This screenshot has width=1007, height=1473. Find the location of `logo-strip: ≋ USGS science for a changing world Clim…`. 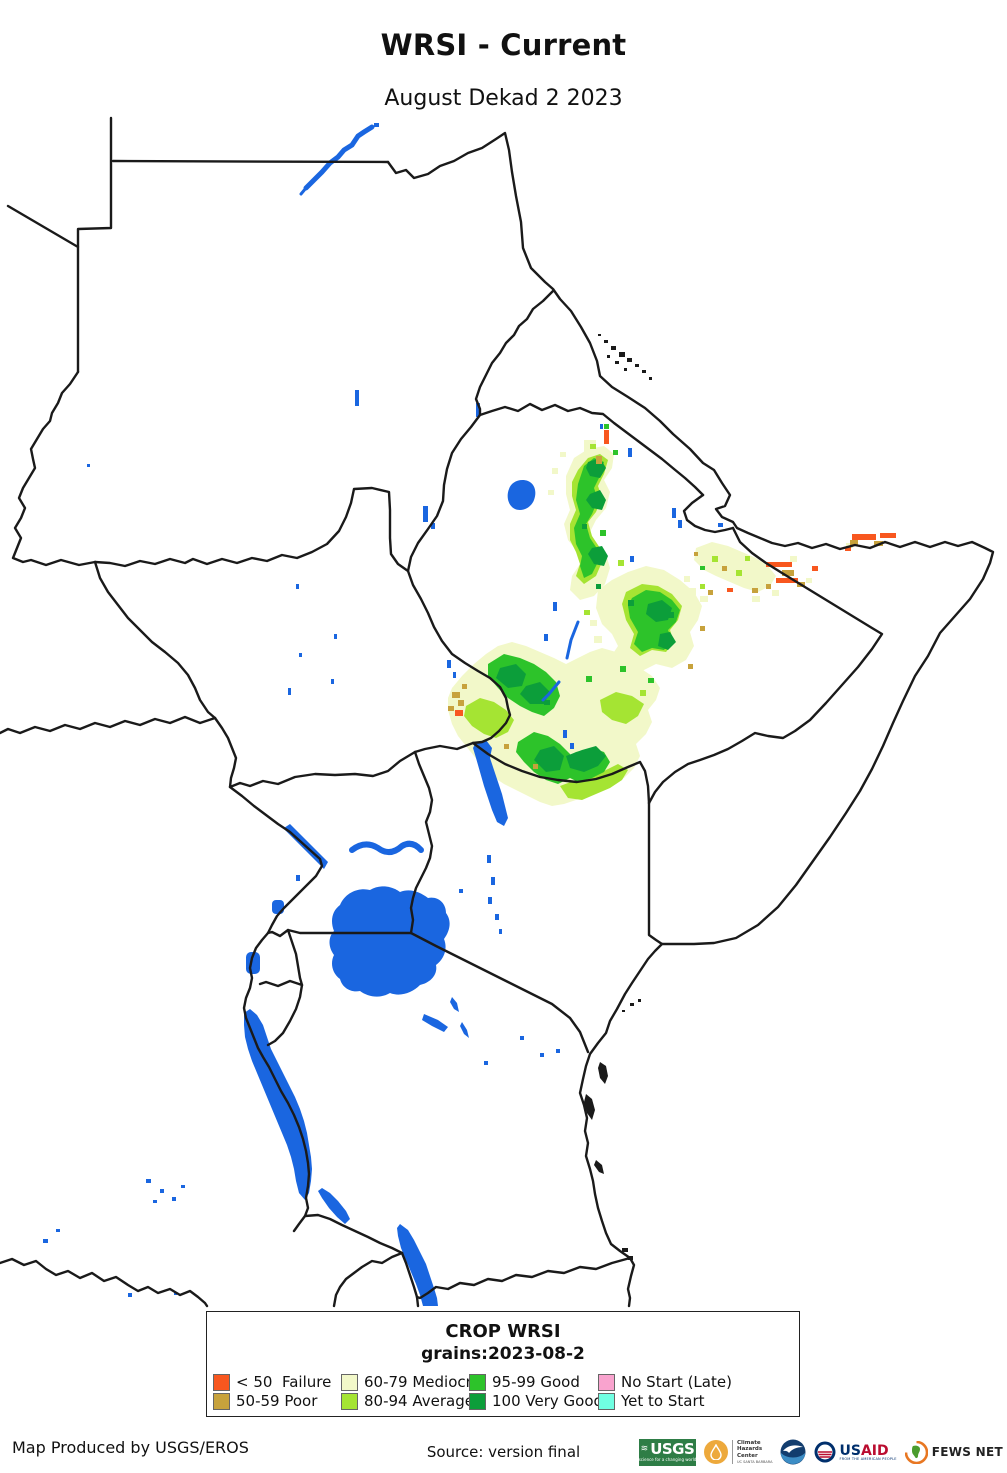

logo-strip: ≋ USGS science for a changing world Clim… is located at coordinates (821, 1452).